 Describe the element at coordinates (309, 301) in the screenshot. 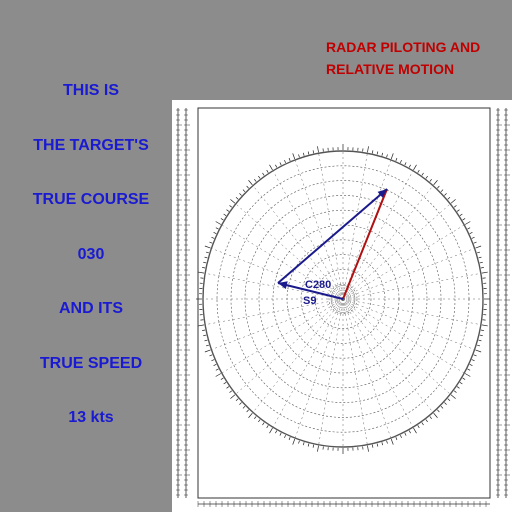

I see `vector-speed-label: S9` at that location.